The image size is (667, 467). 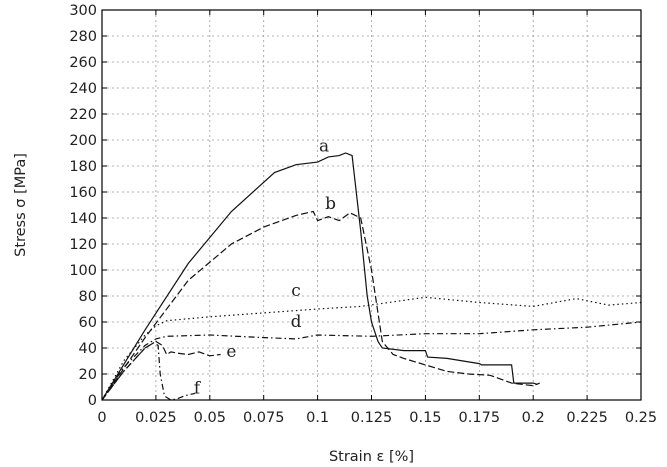 I want to click on x-tick-label: 0.175, so click(x=480, y=418).